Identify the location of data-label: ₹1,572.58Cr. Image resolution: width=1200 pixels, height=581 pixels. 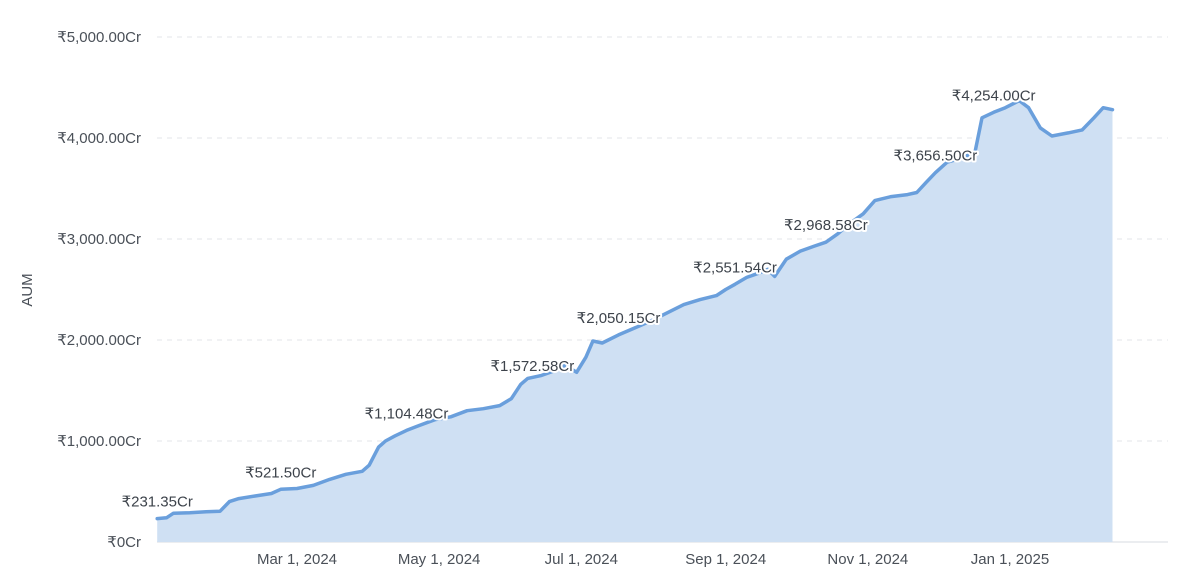
(532, 366).